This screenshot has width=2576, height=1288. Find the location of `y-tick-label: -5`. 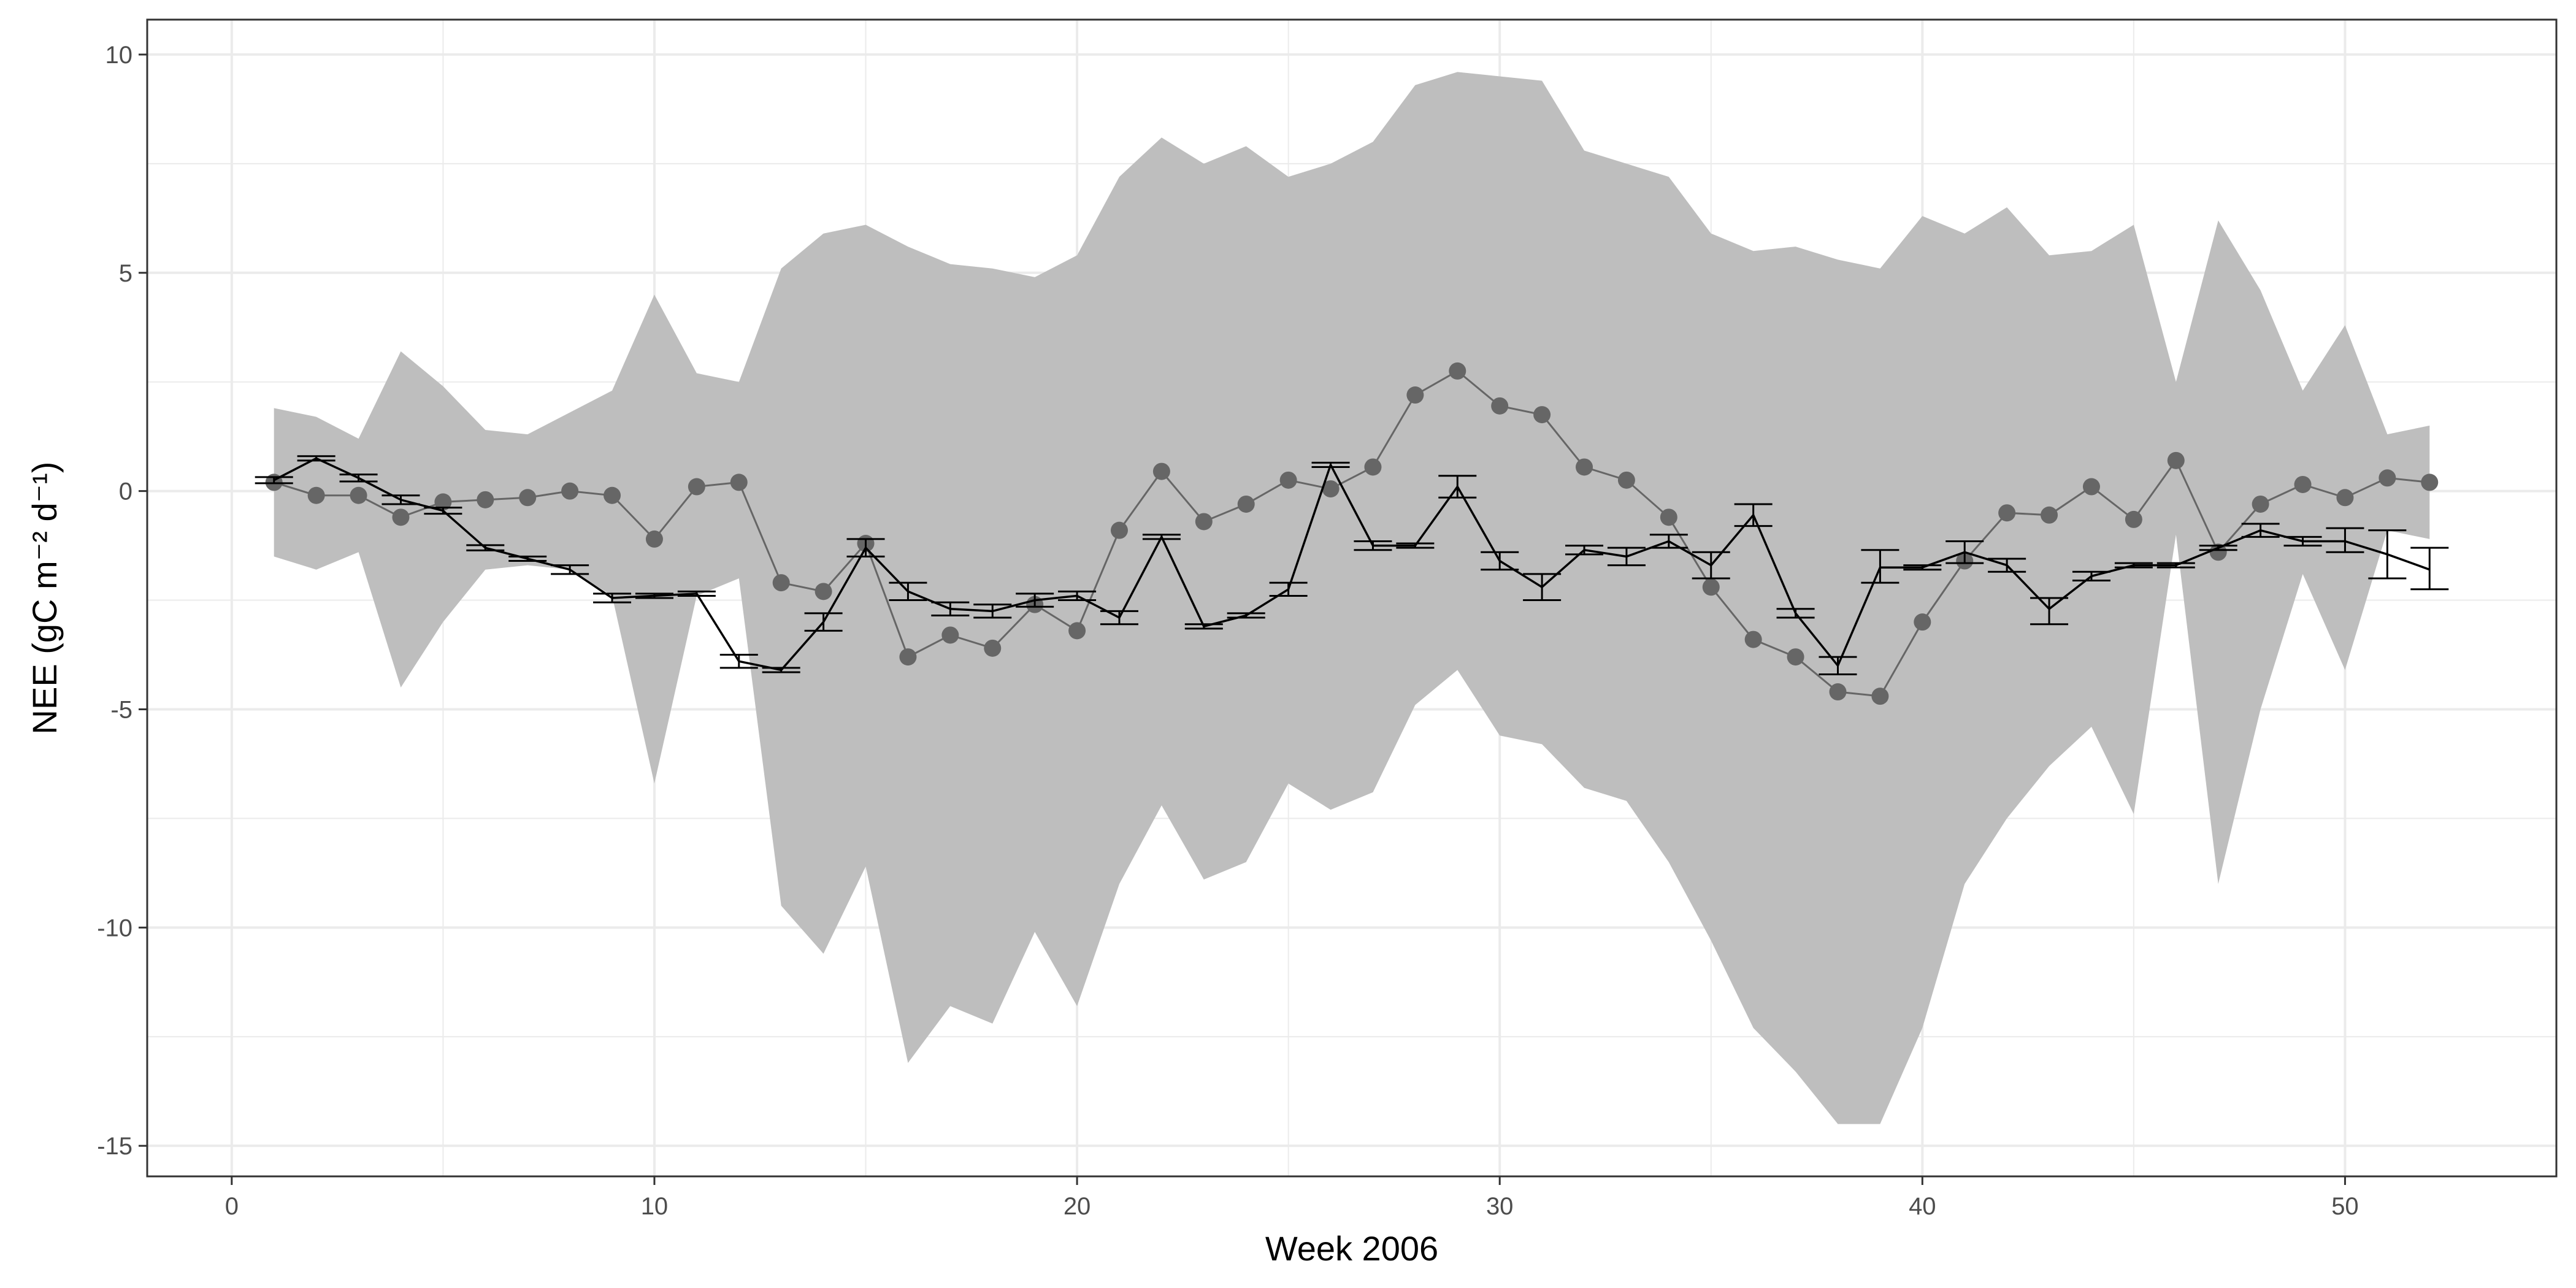

y-tick-label: -5 is located at coordinates (121, 709).